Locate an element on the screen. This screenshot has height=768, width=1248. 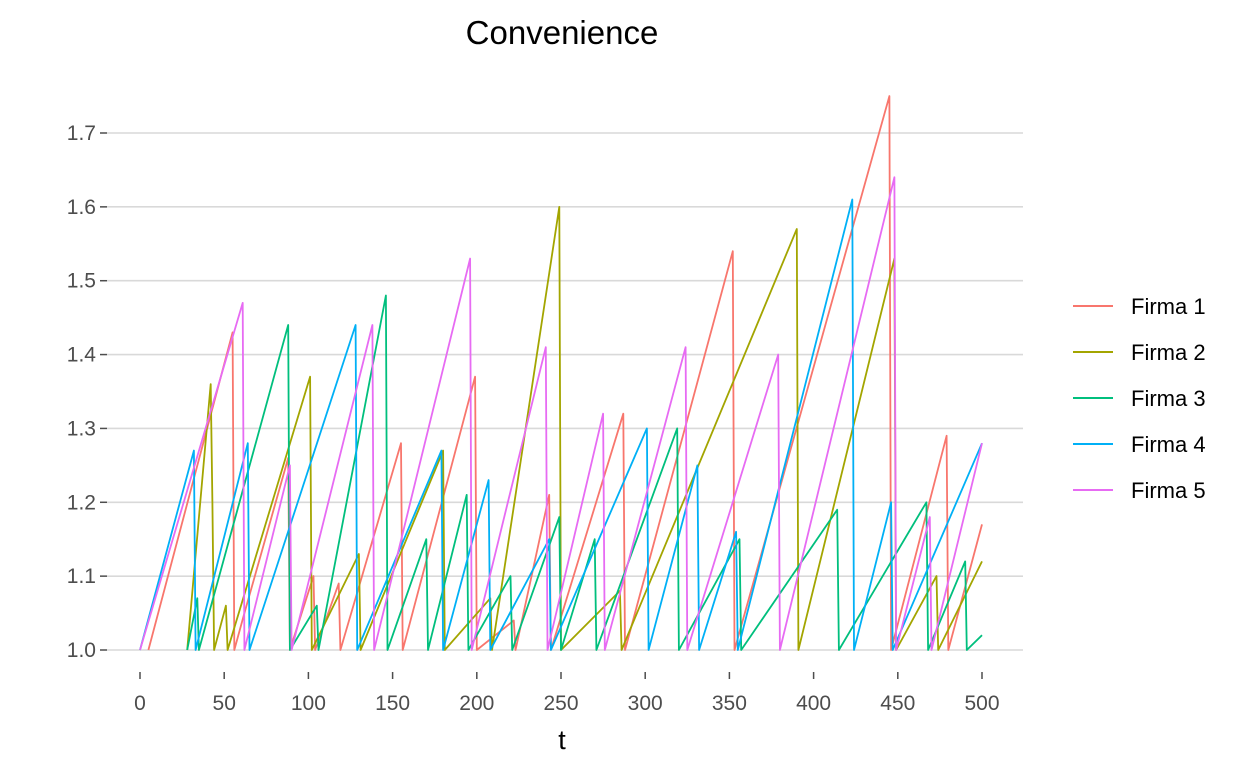
legend-item: Firma 4 is located at coordinates (1139, 444).